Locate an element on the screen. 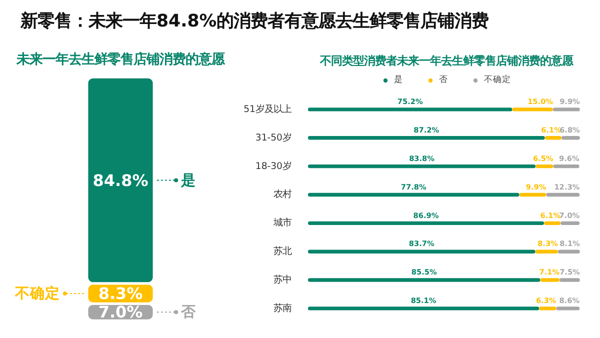 The image size is (600, 338). y-tick-label: 31-50岁 is located at coordinates (273, 138).